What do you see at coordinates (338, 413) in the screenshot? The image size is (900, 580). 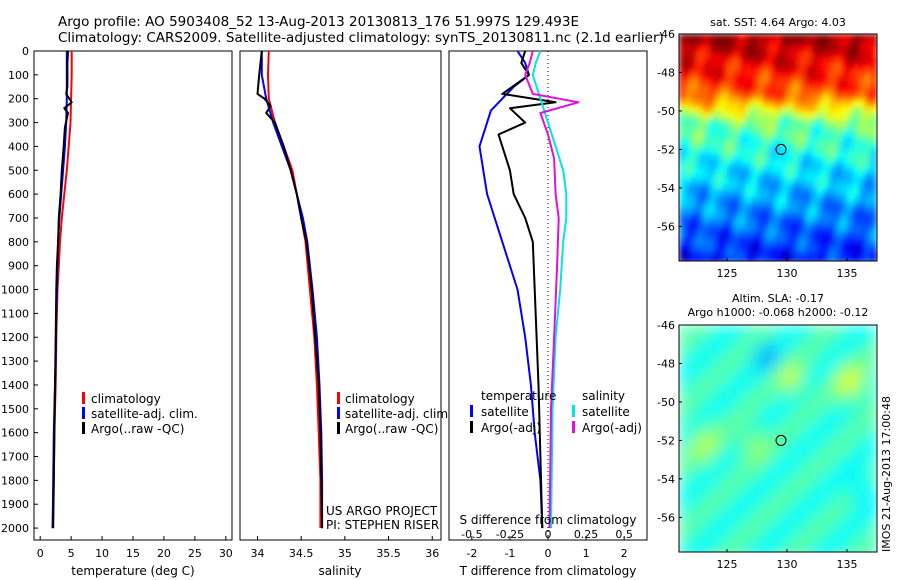 I see `legend-swatch-satellite-adj-clim` at bounding box center [338, 413].